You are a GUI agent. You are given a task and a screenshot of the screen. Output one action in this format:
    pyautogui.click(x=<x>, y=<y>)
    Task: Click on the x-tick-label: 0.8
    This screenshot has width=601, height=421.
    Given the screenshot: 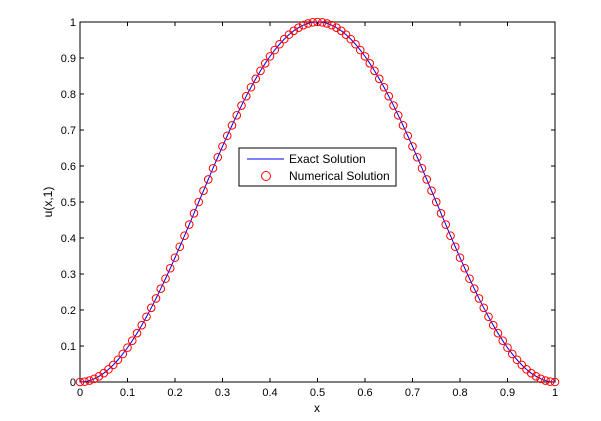 What is the action you would take?
    pyautogui.click(x=459, y=393)
    